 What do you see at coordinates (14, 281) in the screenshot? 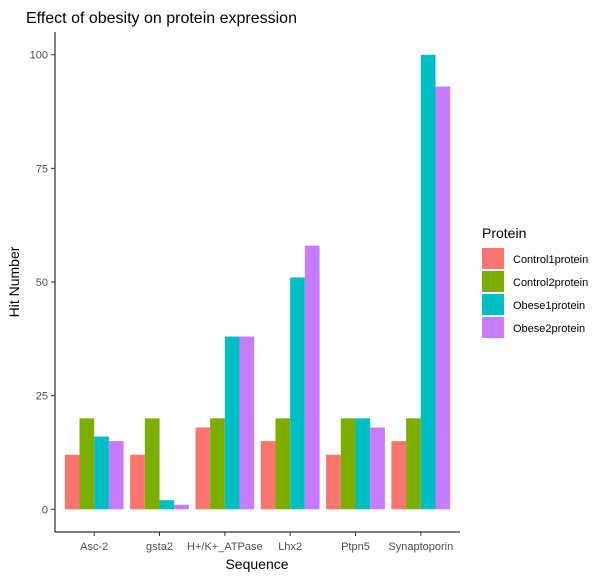
I see `y-axis-title: Hit Number` at bounding box center [14, 281].